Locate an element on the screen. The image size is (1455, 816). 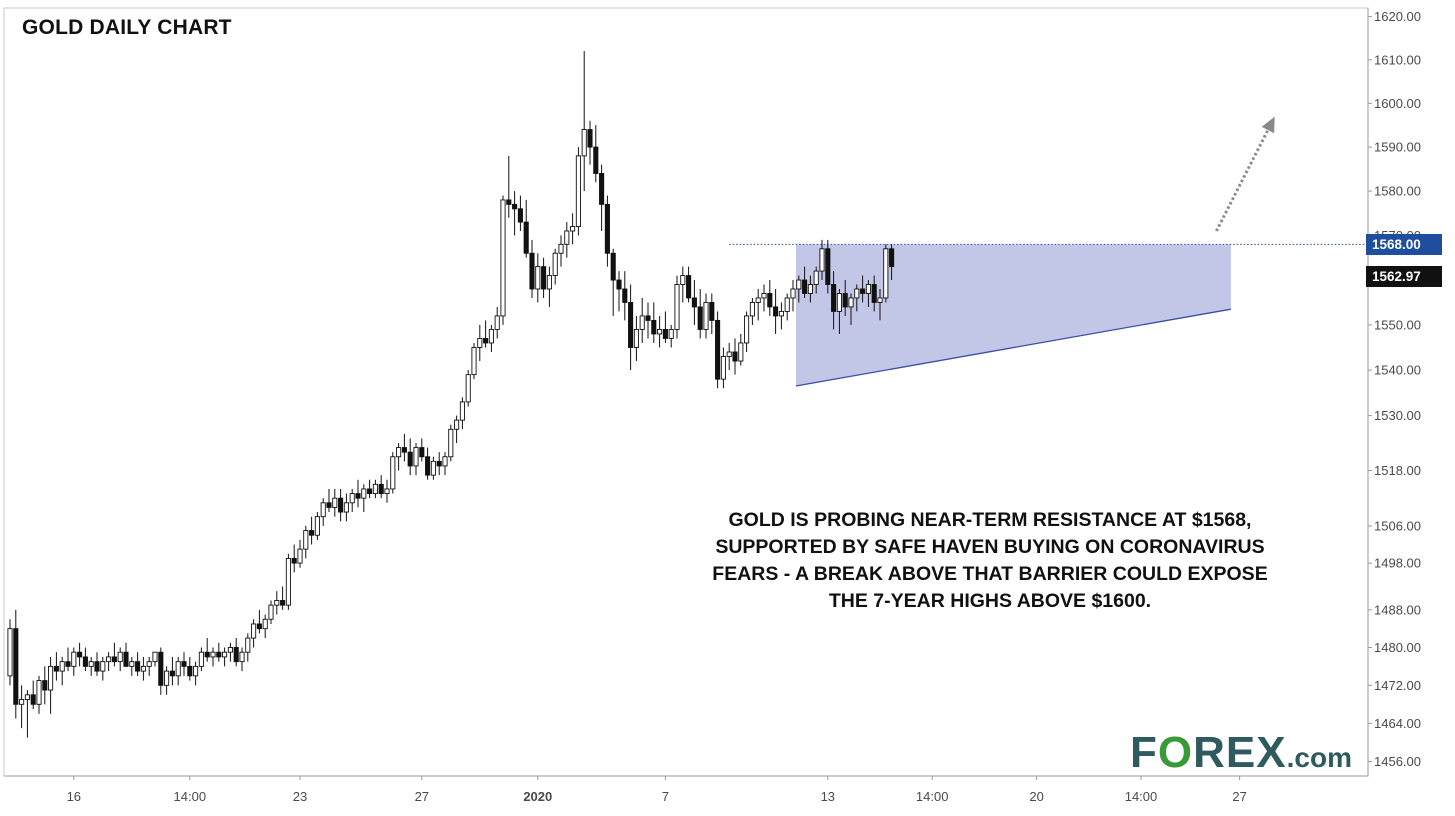
y-tick-label: 1610.00 is located at coordinates (1397, 59).